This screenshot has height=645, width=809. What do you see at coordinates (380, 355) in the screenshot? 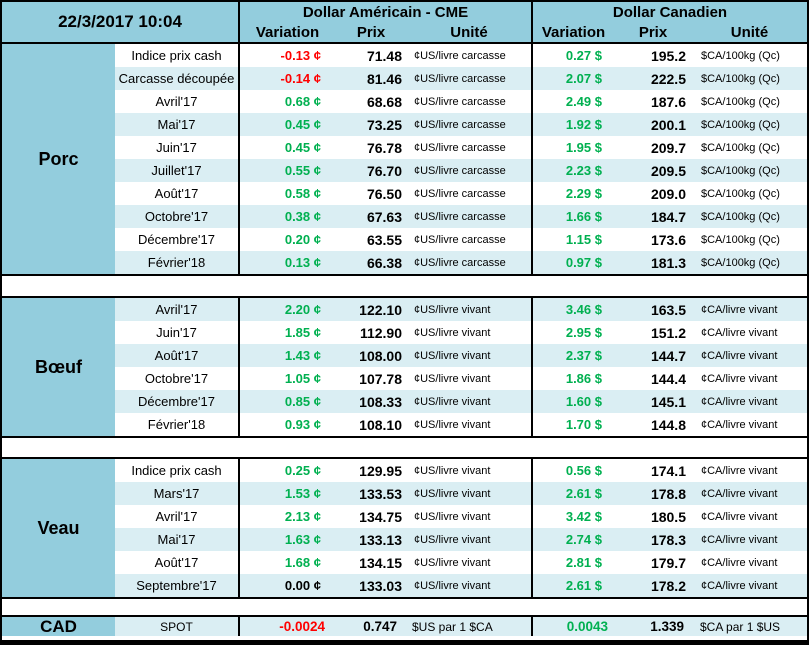
I see `us-prix-cell: 108.00` at bounding box center [380, 355].